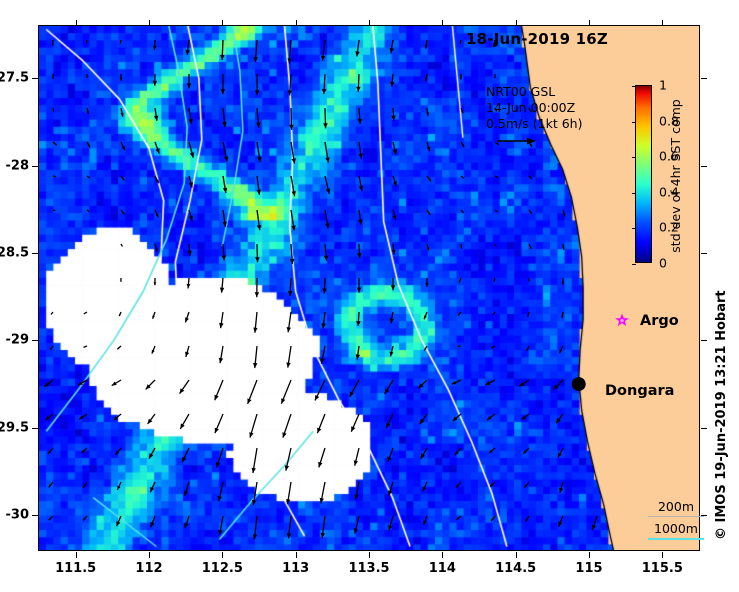 This screenshot has width=739, height=592. I want to click on depth-legend-1000m-label: 1000m, so click(676, 528).